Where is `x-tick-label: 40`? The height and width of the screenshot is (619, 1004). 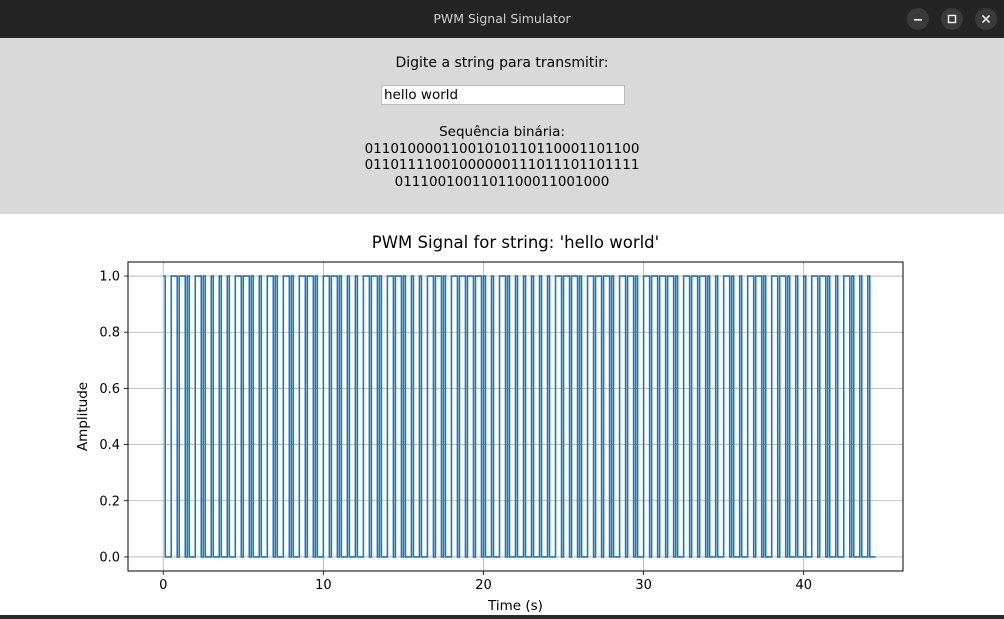 x-tick-label: 40 is located at coordinates (803, 585).